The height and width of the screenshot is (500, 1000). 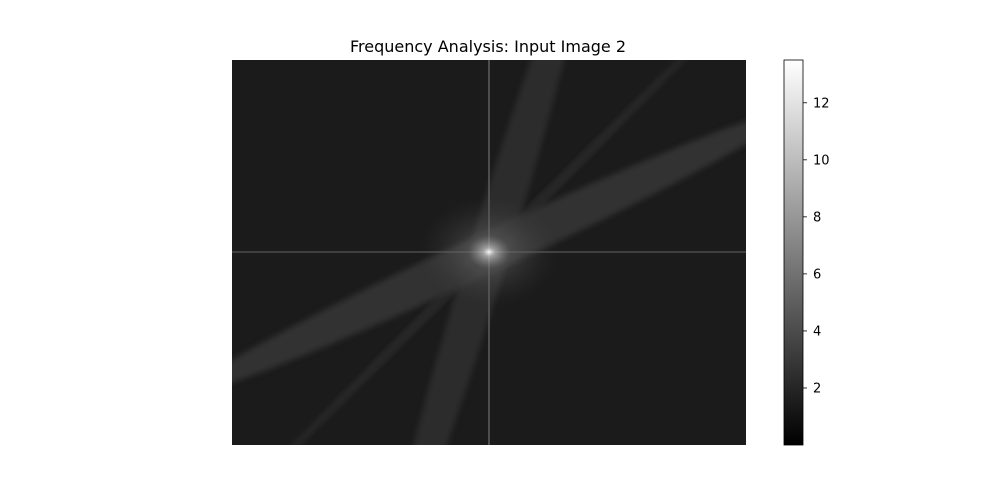 What do you see at coordinates (817, 388) in the screenshot?
I see `colorbar-tick-label: 2` at bounding box center [817, 388].